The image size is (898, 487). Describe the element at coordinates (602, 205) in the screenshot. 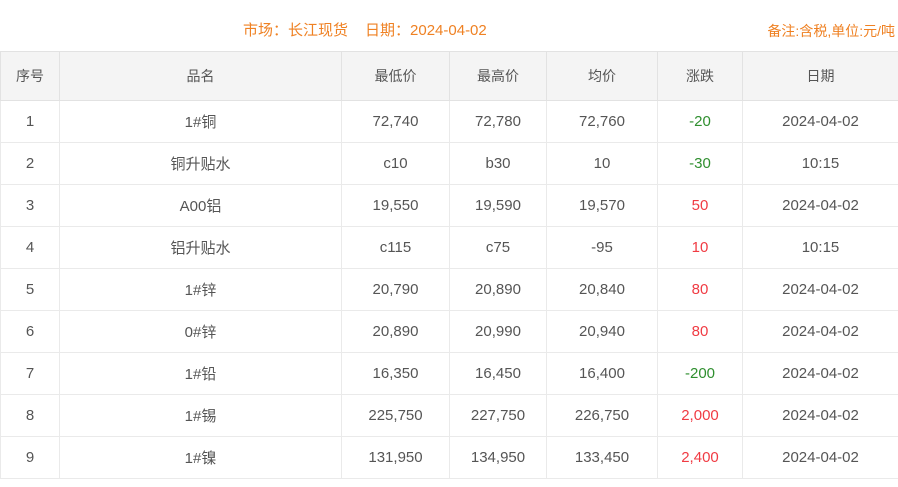

I see `cell-avg-price: 19,570` at that location.